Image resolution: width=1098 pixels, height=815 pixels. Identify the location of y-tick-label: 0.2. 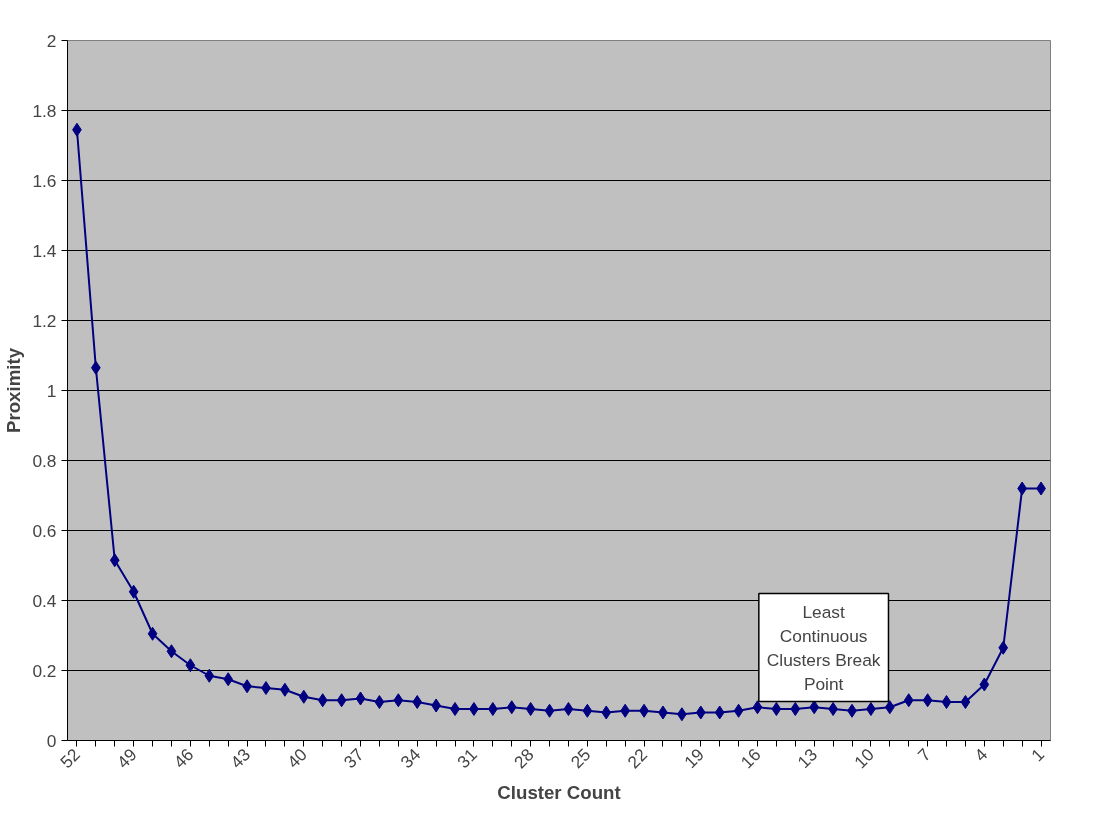
(44, 670).